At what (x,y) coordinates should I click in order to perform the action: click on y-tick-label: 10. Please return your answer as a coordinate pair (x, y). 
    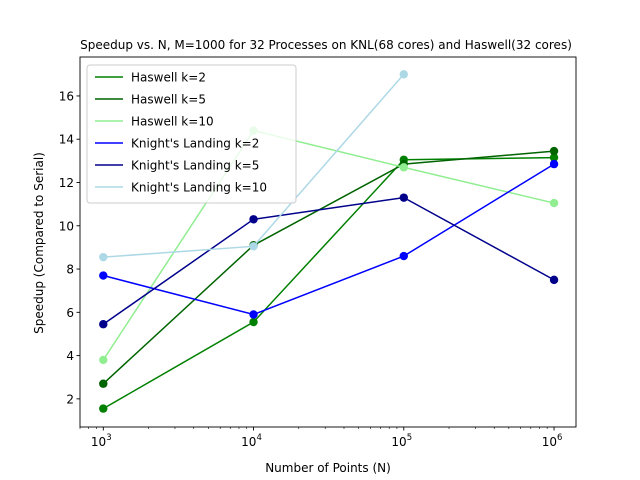
    Looking at the image, I should click on (66, 226).